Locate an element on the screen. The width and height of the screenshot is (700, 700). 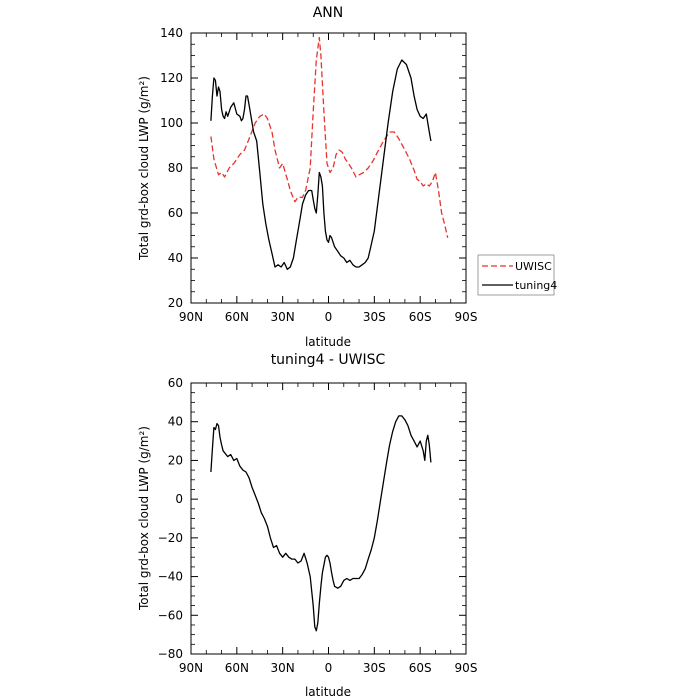
bottom-series-difference-line is located at coordinates (321, 523).